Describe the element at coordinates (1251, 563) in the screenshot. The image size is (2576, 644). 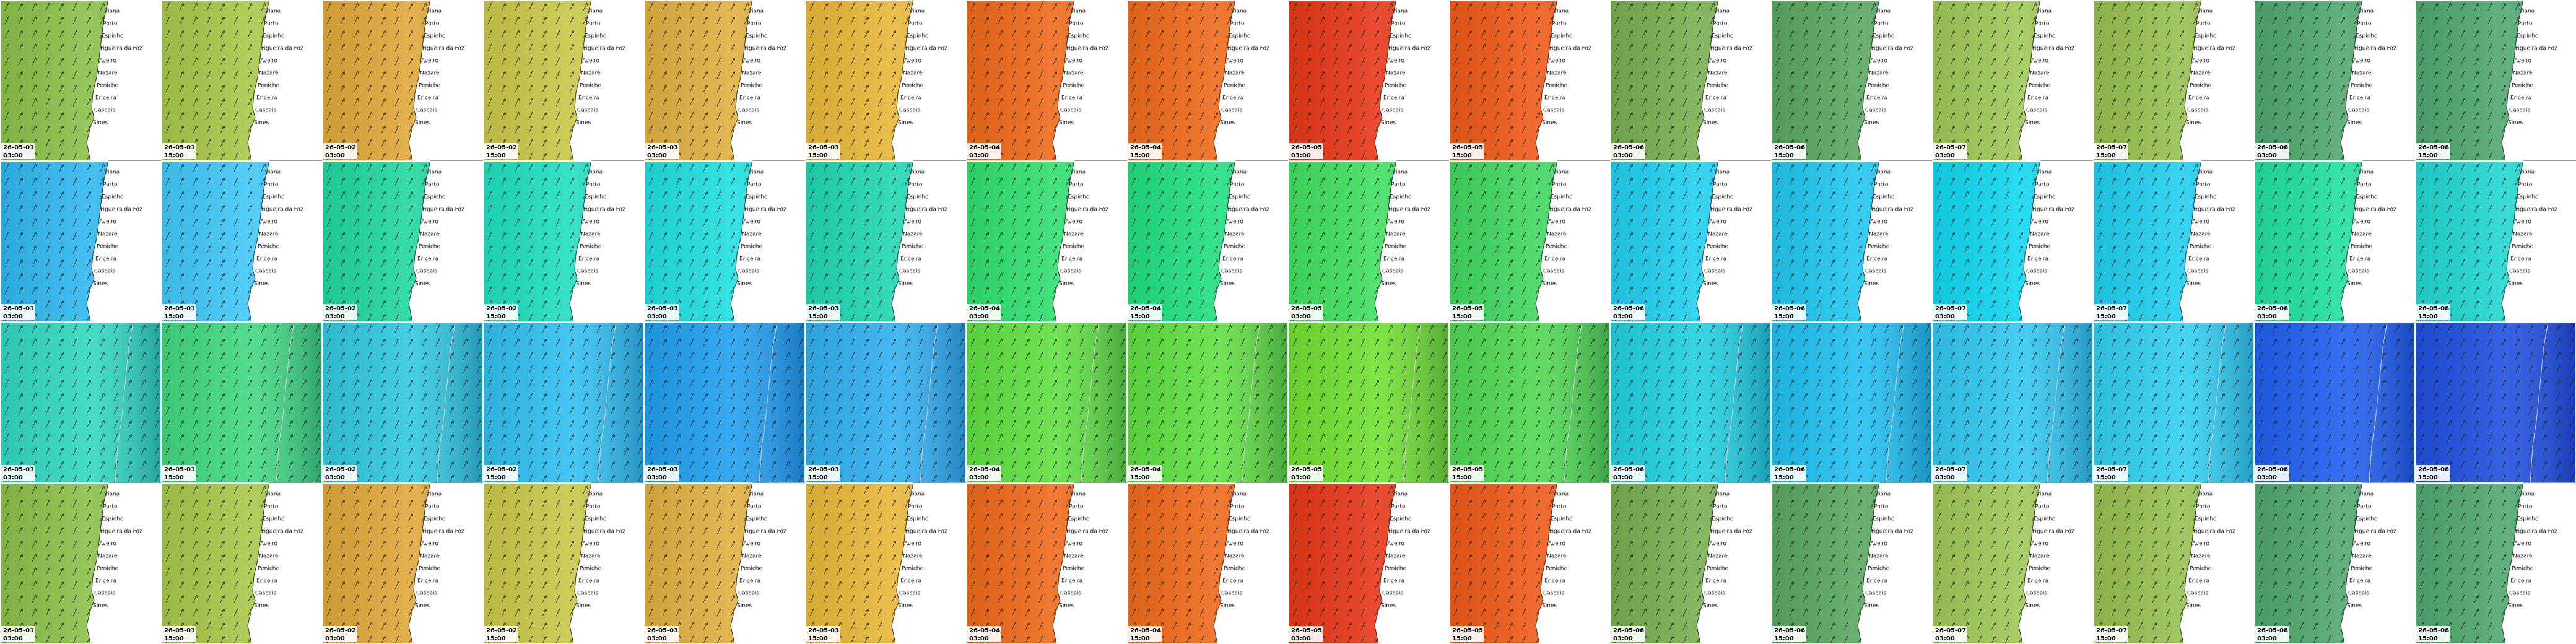
I see `land` at that location.